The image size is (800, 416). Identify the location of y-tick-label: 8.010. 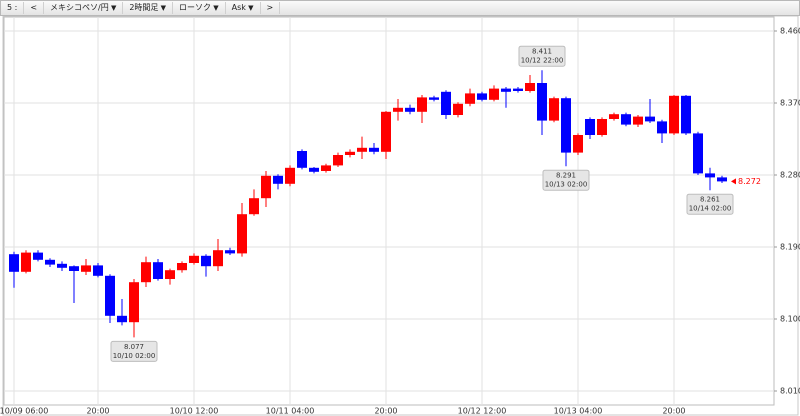
(790, 391).